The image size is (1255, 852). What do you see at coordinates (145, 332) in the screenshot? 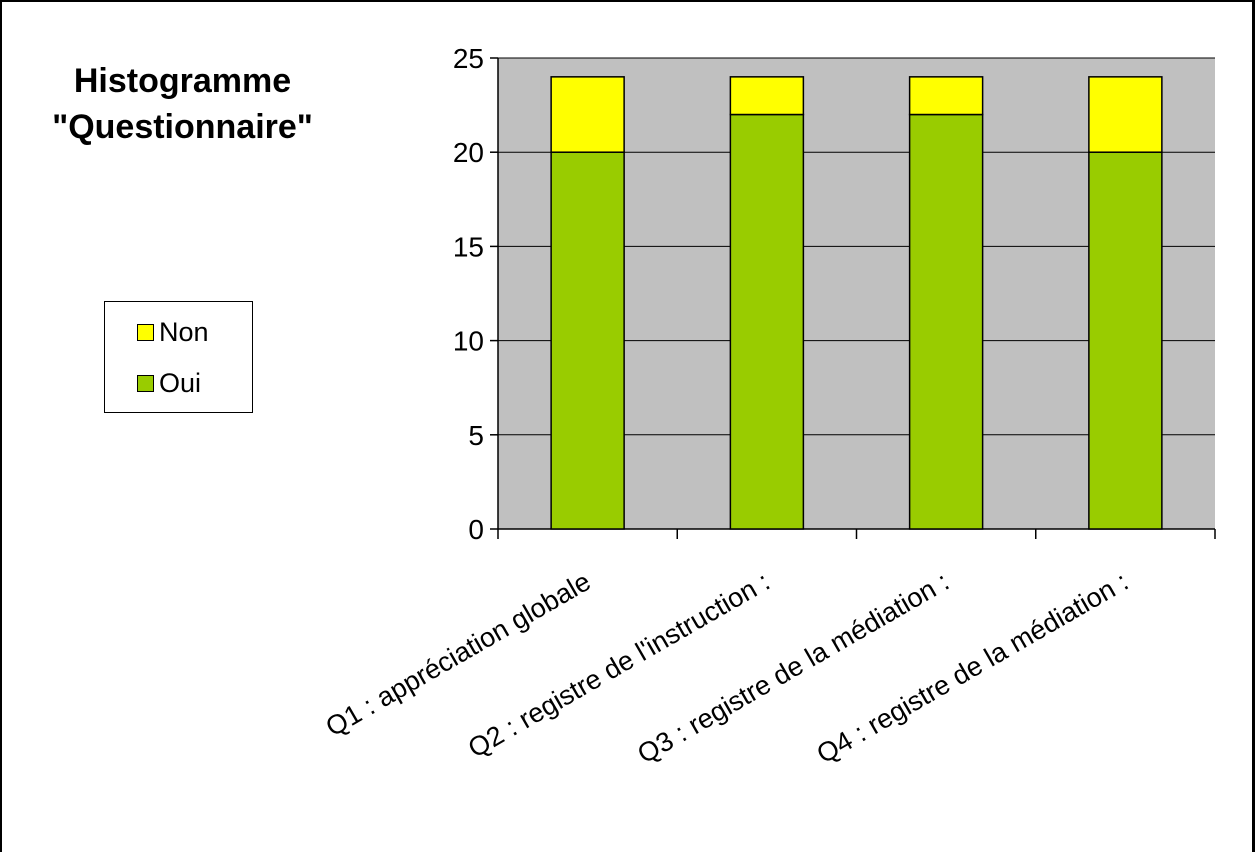
I see `legend-swatch-non` at bounding box center [145, 332].